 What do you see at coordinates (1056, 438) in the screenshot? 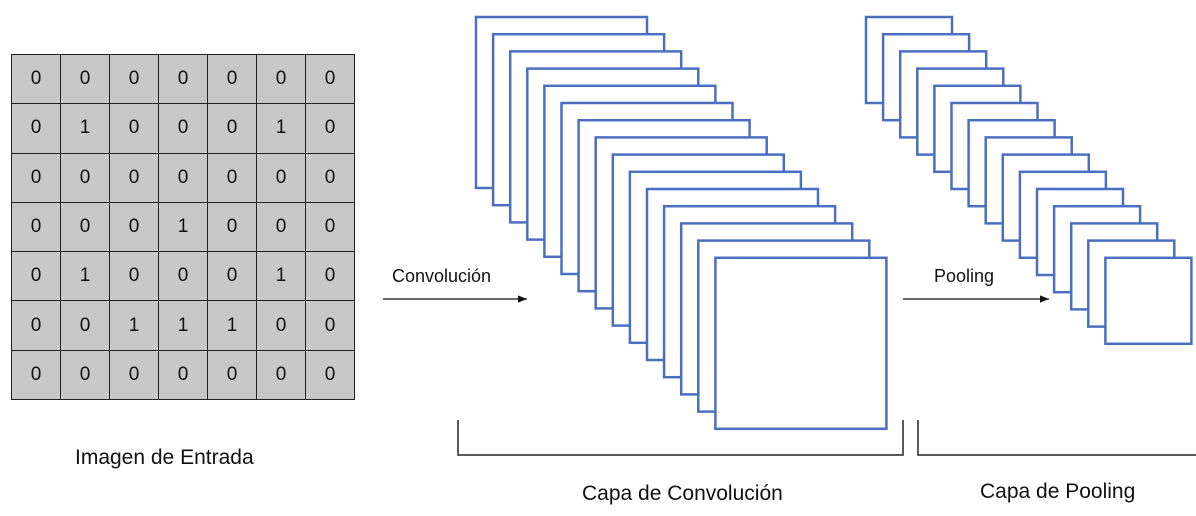
I see `pooling-layer-bracket` at bounding box center [1056, 438].